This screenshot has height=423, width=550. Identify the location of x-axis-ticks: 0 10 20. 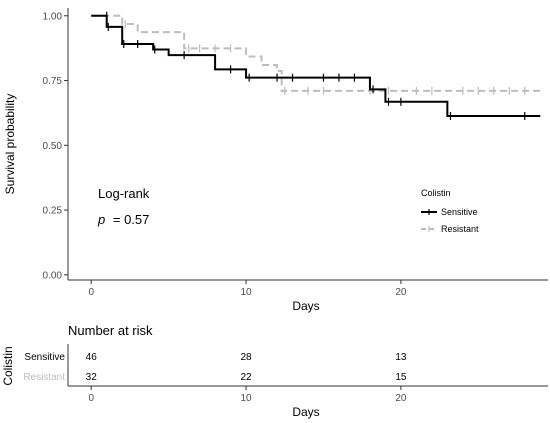
(247, 289).